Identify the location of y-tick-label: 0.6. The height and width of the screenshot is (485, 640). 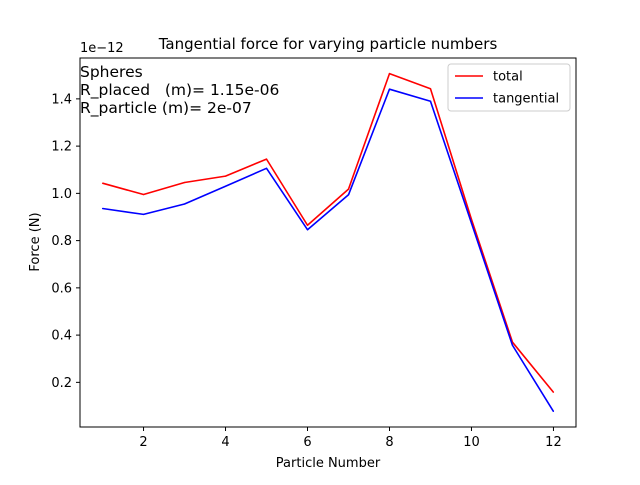
(61, 288).